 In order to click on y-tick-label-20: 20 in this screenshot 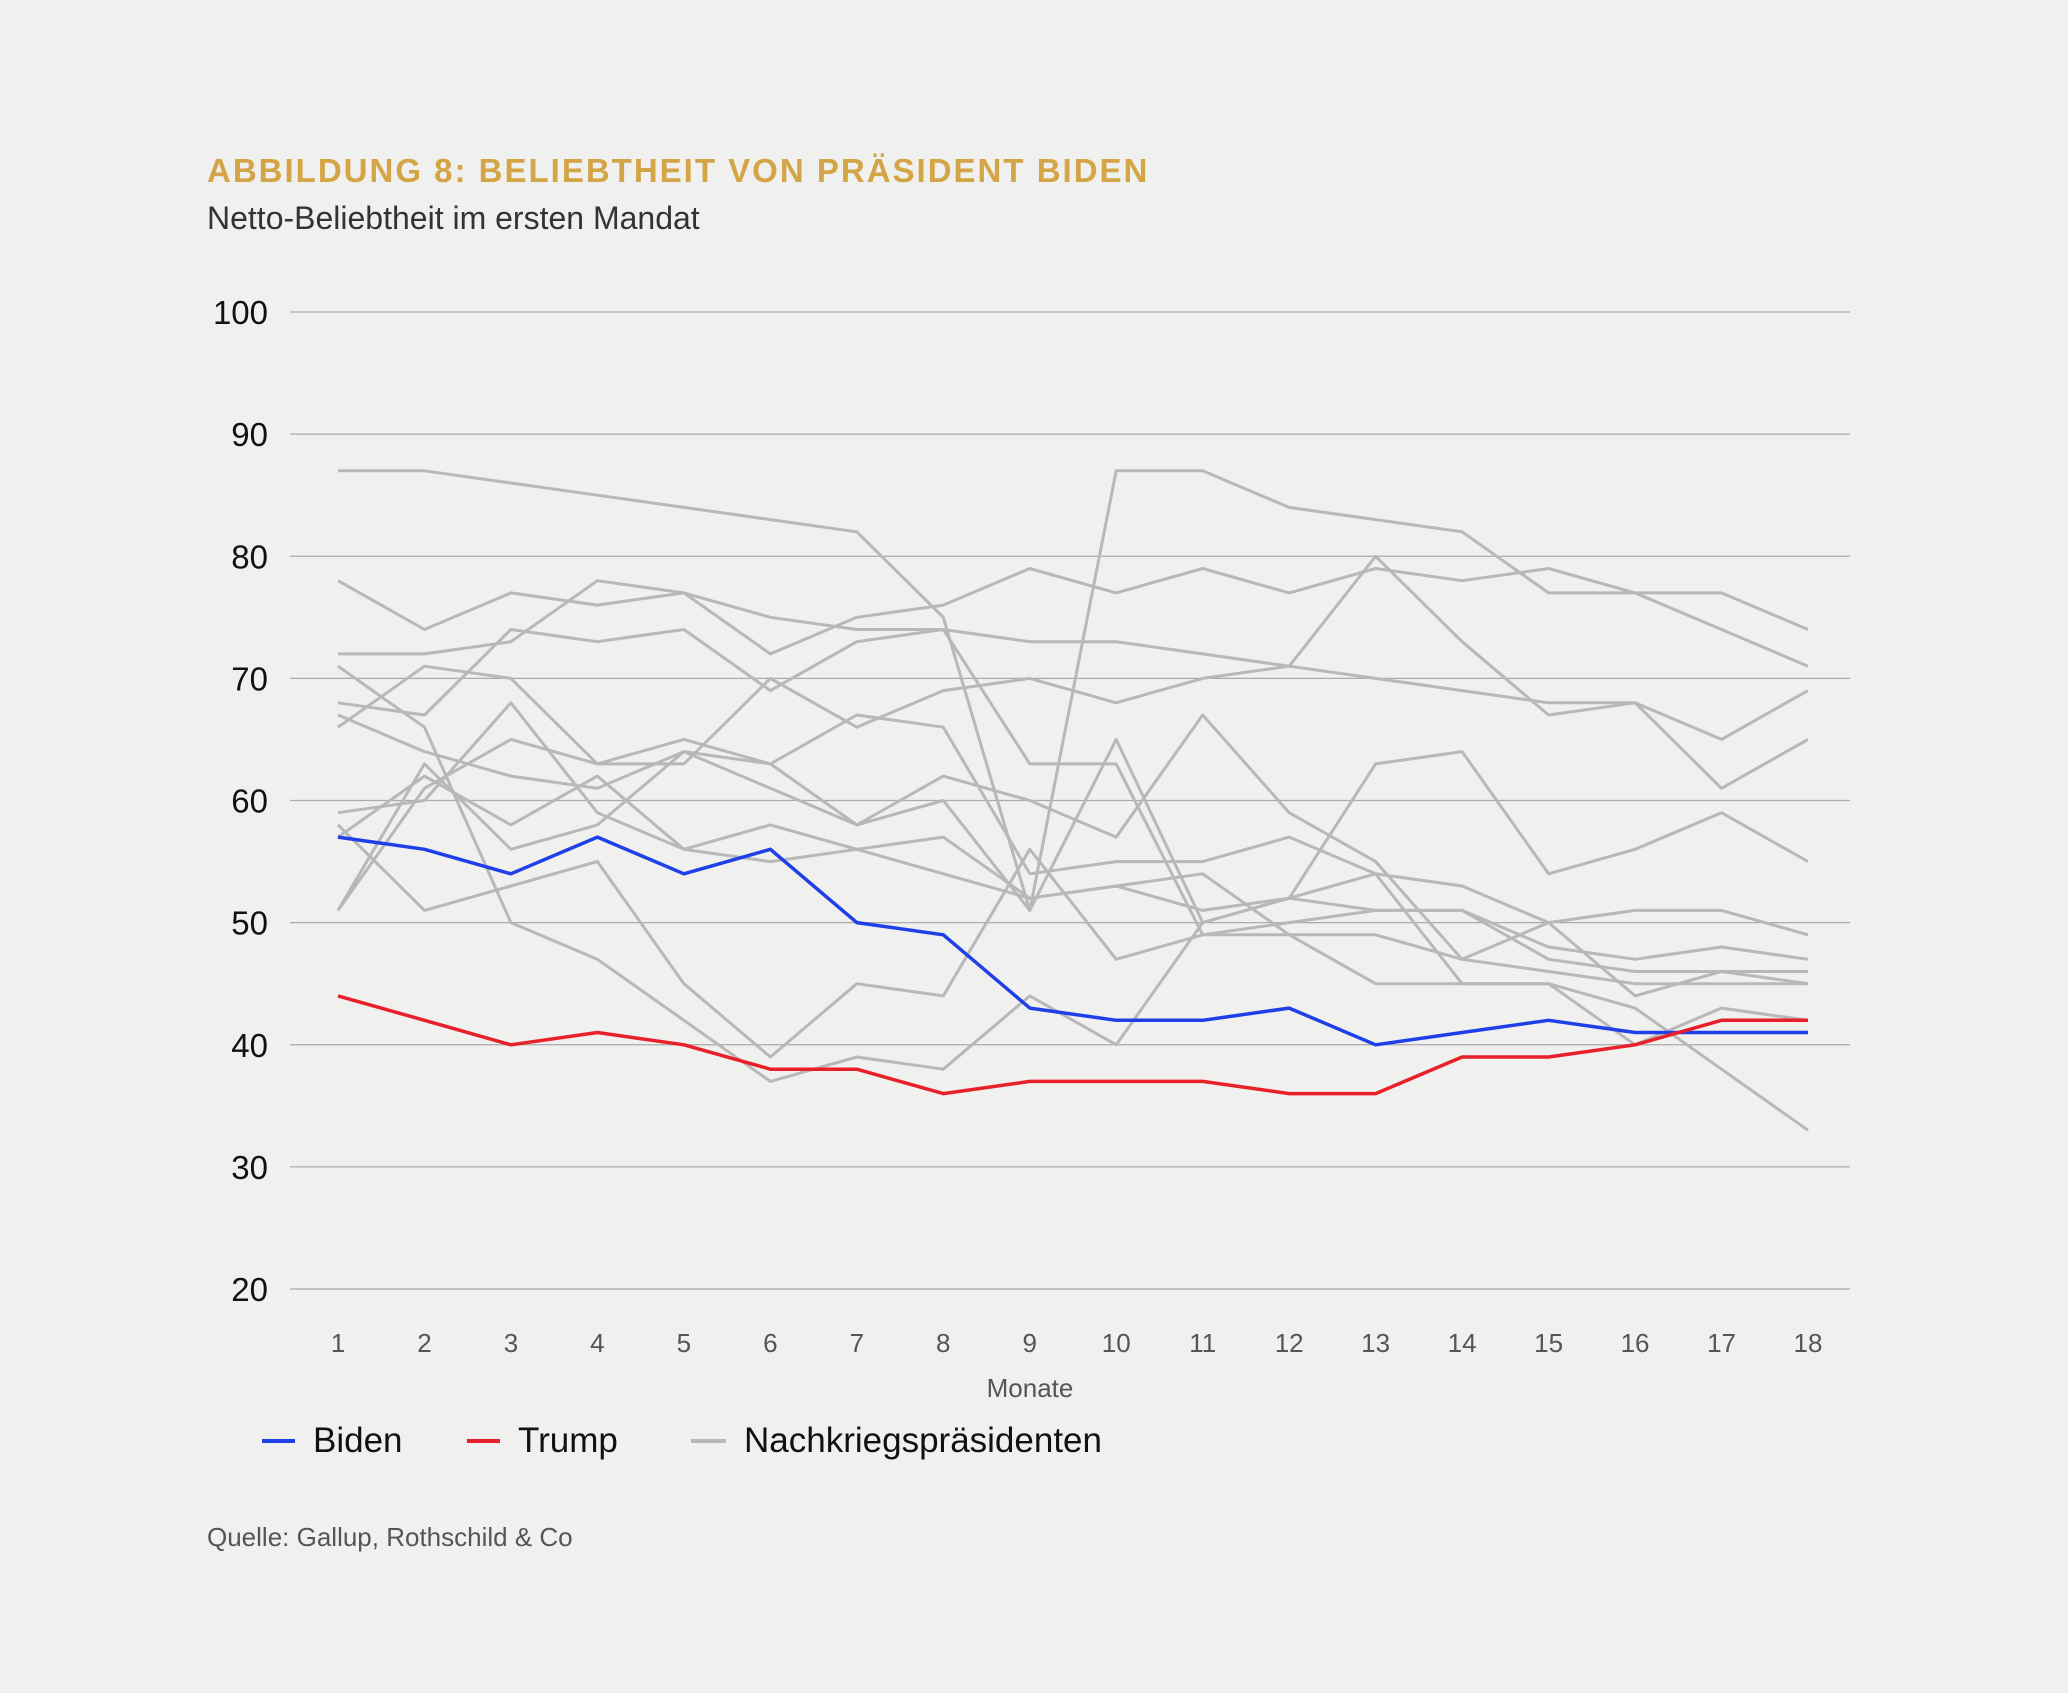, I will do `click(249, 1289)`.